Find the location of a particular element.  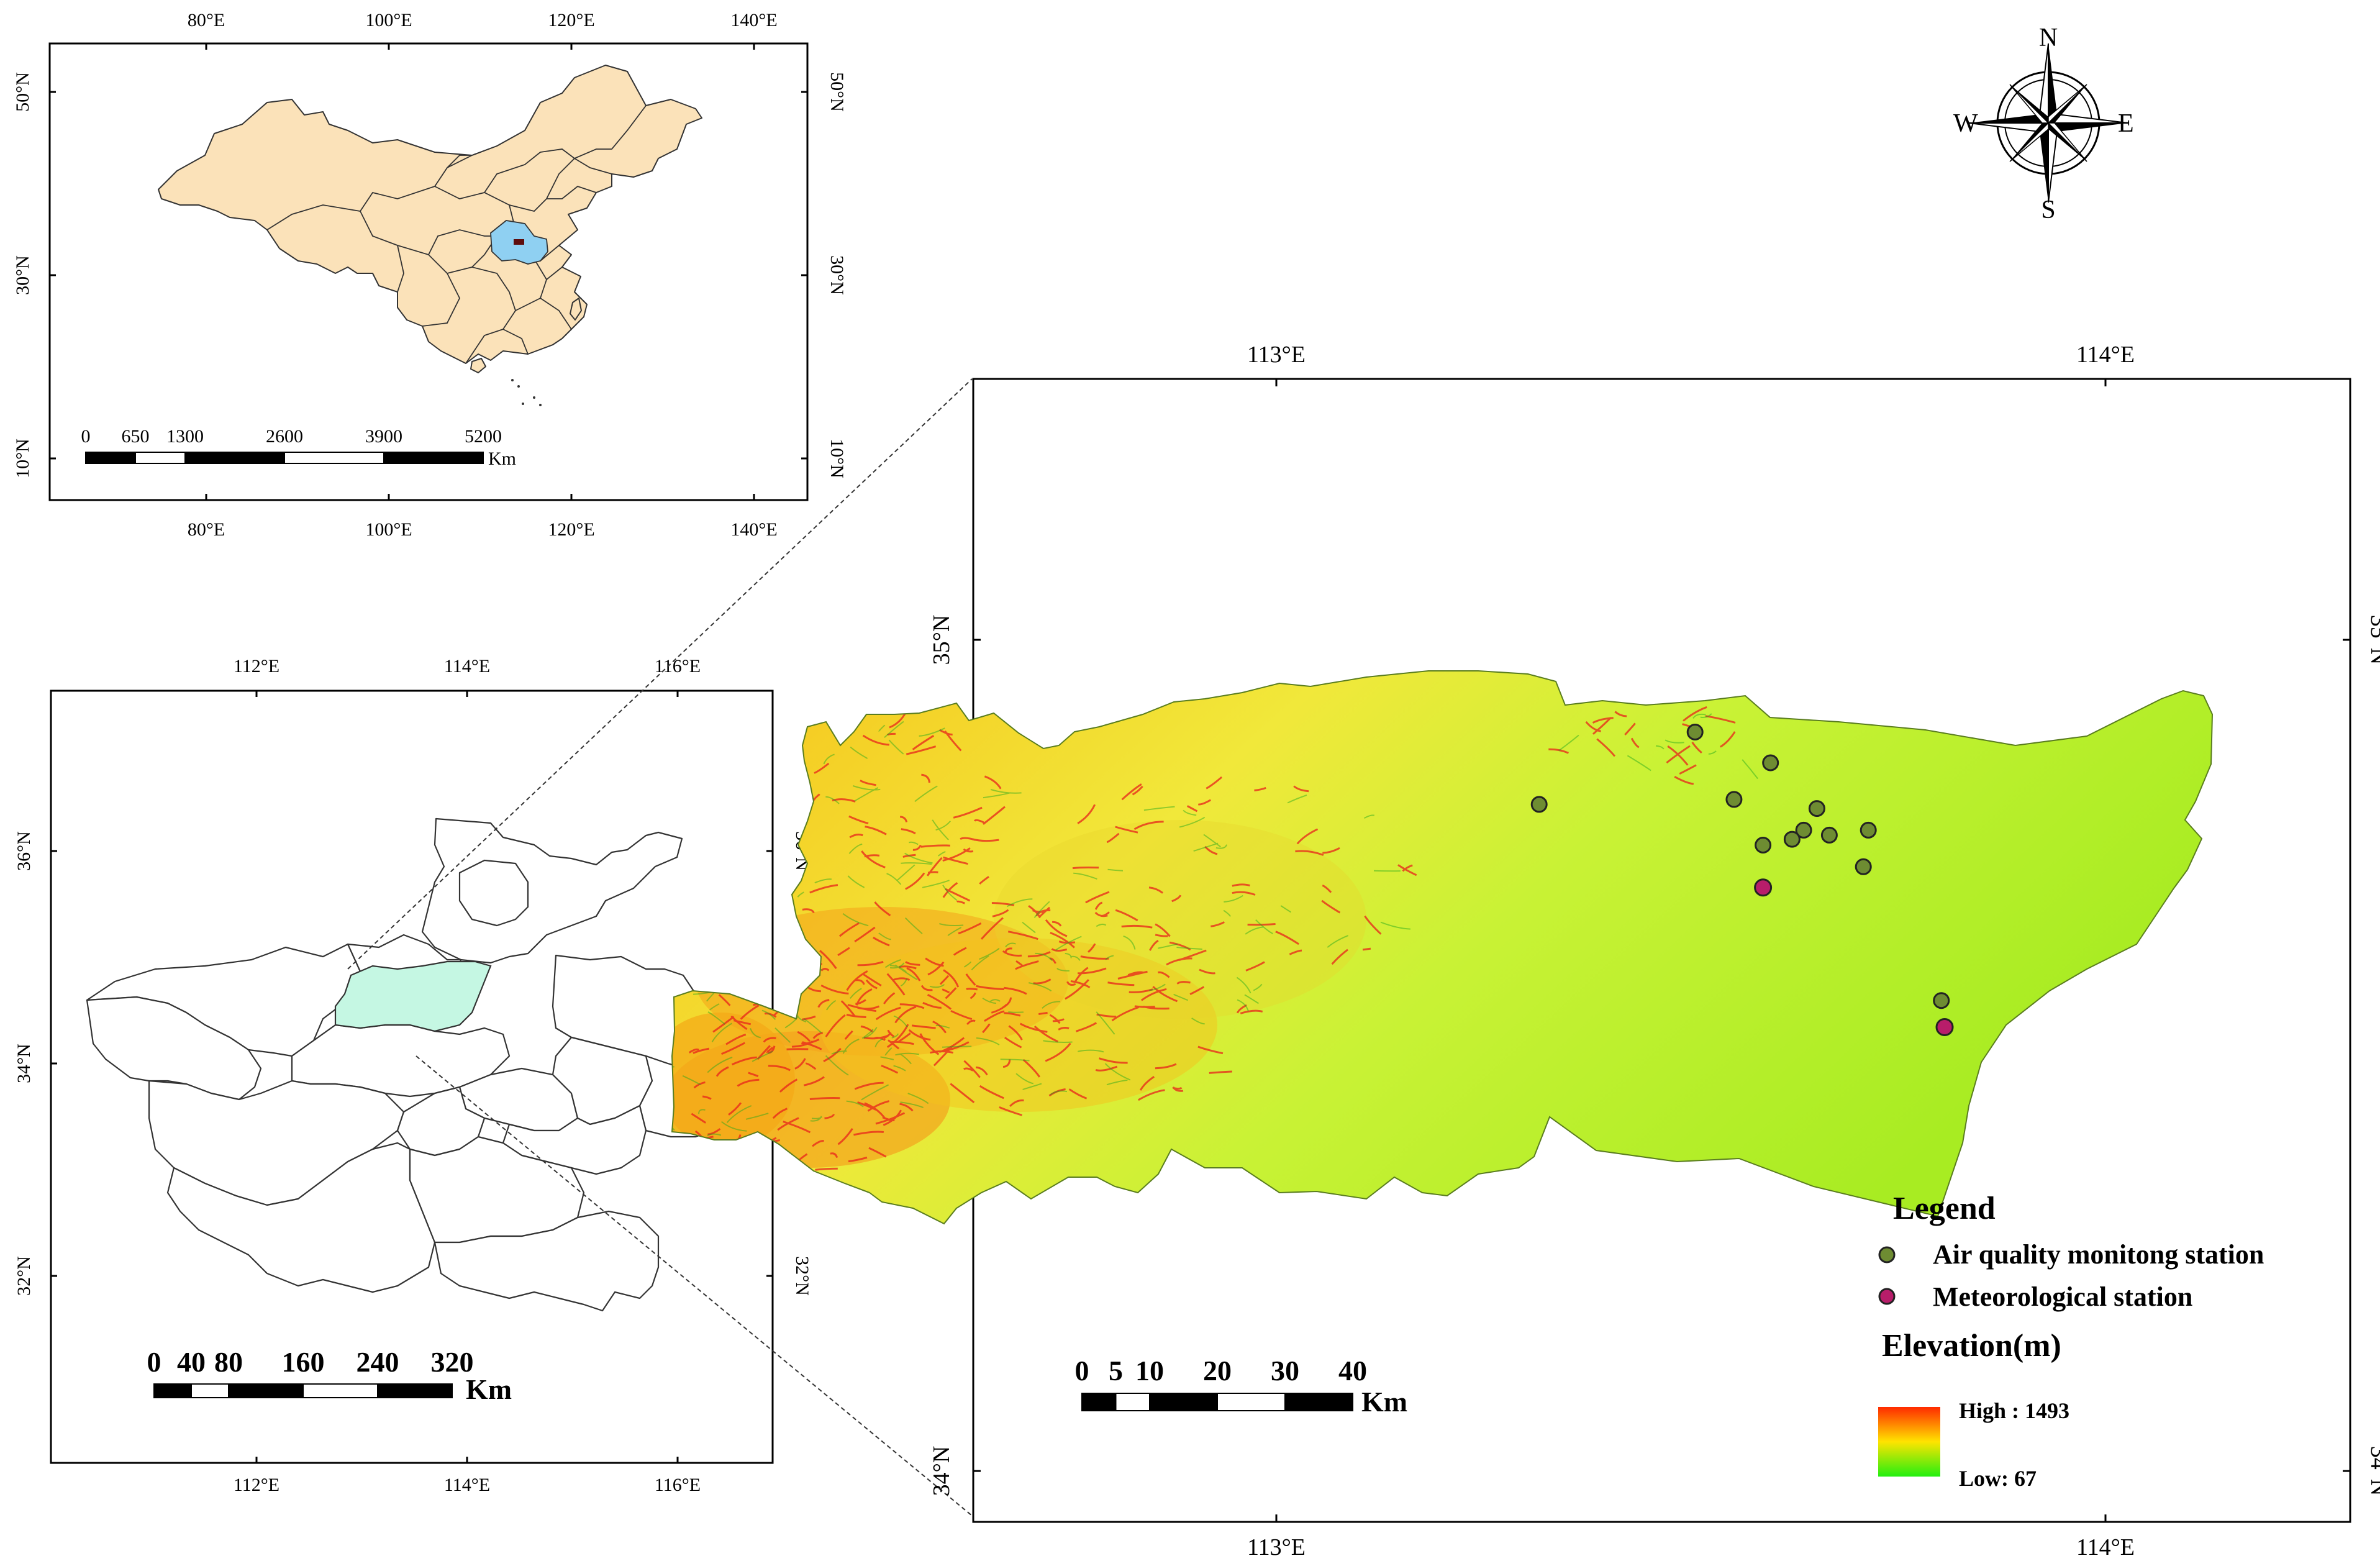

henan-north-cities is located at coordinates (552, 890).